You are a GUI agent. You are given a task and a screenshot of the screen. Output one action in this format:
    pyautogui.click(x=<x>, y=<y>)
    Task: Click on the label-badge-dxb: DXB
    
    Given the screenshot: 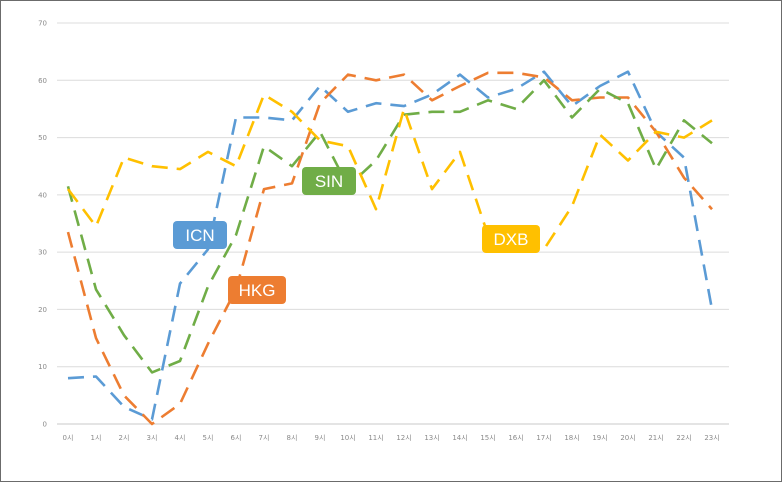 What is the action you would take?
    pyautogui.click(x=511, y=239)
    